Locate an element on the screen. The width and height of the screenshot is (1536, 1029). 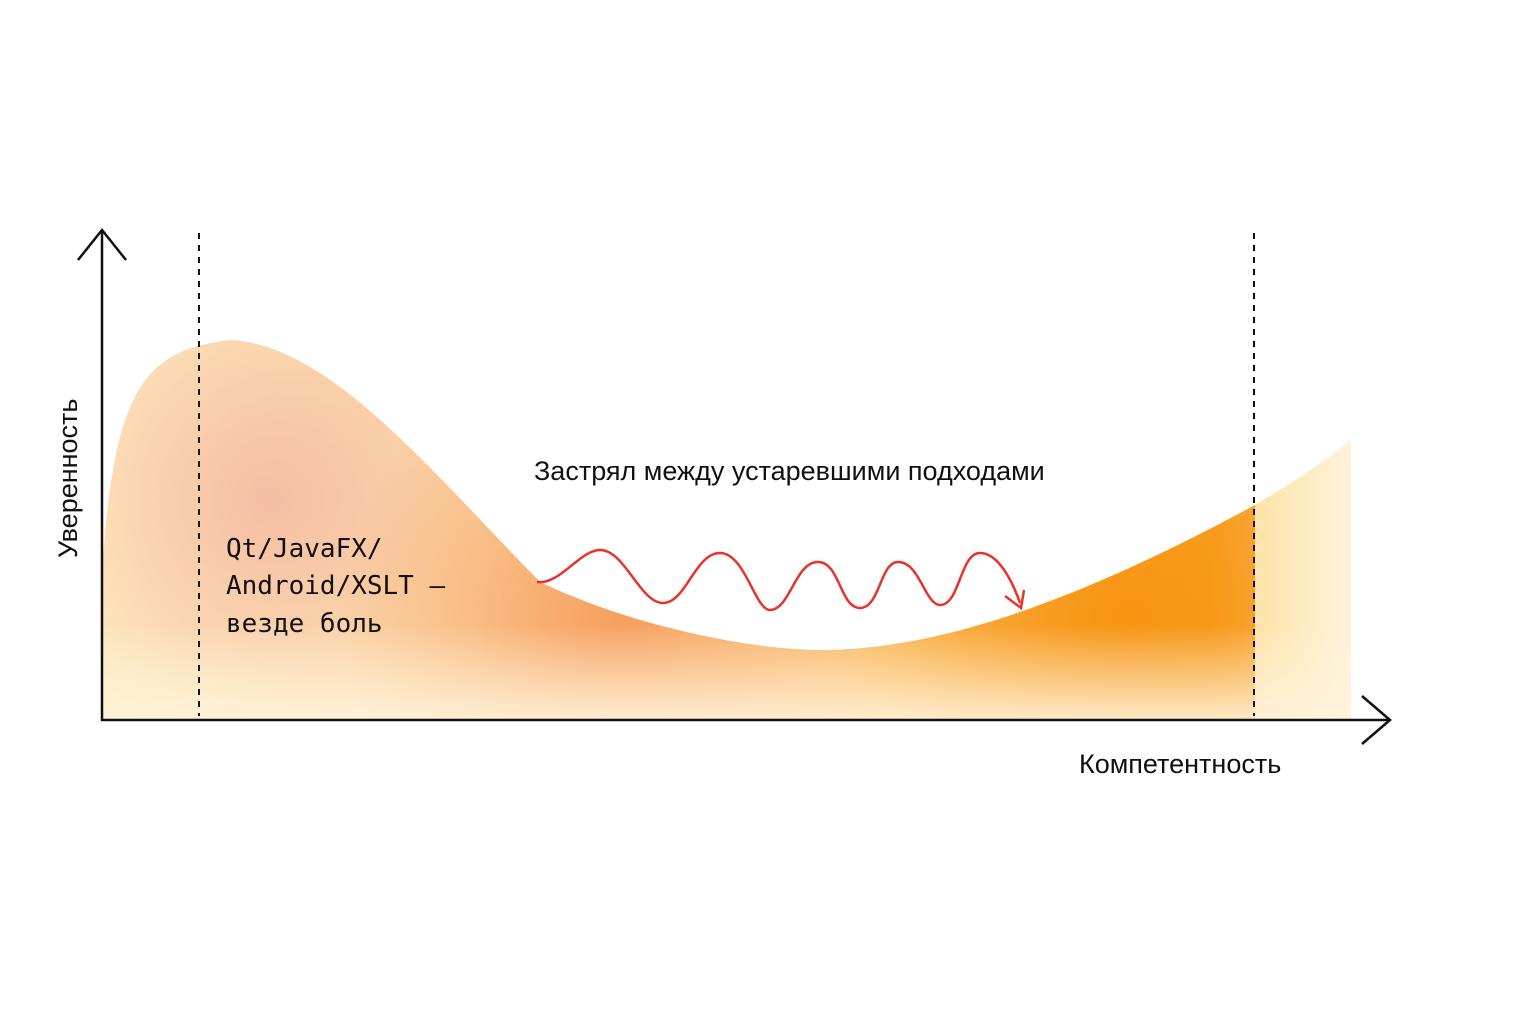
x-axis is located at coordinates (746, 720).